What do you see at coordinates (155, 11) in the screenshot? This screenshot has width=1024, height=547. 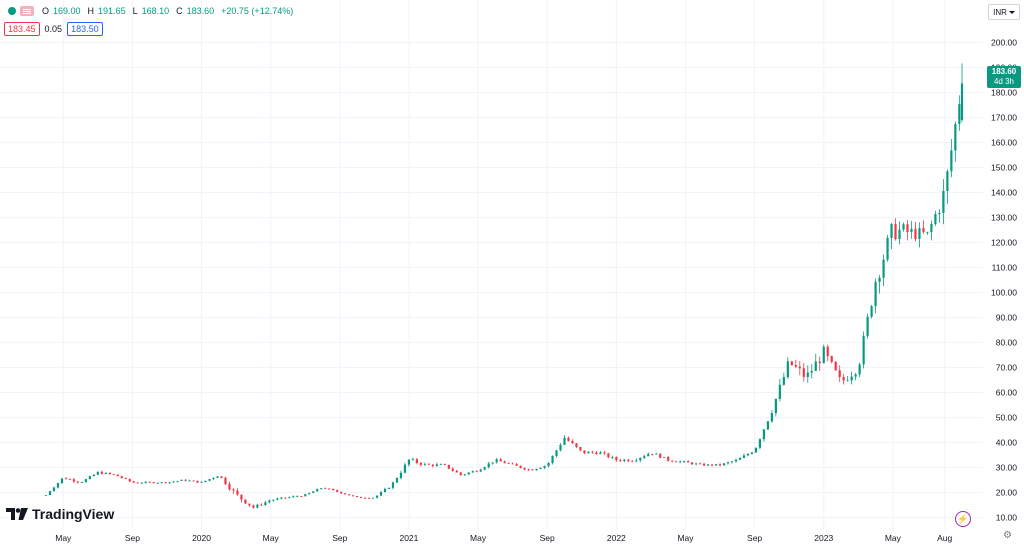 I see `low-value: 168.10` at bounding box center [155, 11].